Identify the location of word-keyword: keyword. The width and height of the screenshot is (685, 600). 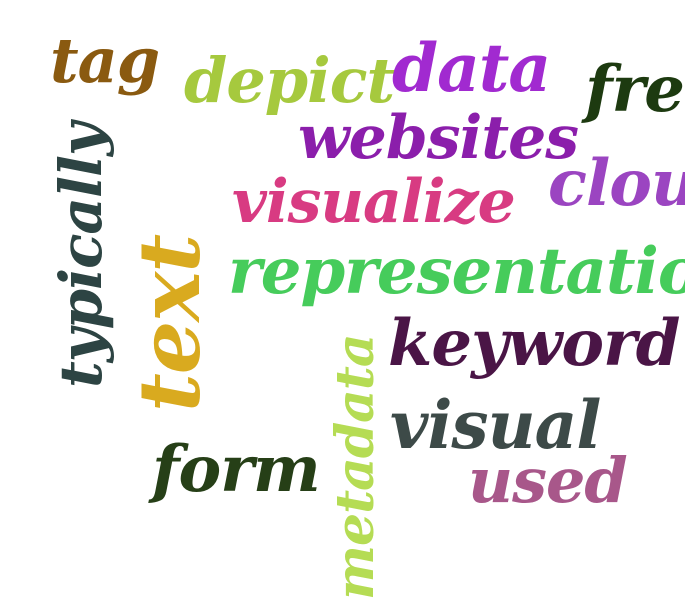
(534, 343).